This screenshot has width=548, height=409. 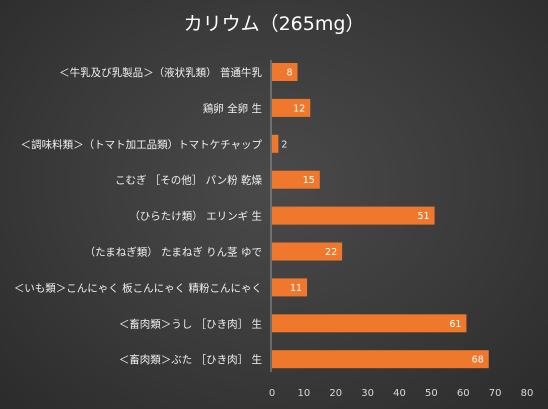 What do you see at coordinates (299, 108) in the screenshot?
I see `data-label: 12` at bounding box center [299, 108].